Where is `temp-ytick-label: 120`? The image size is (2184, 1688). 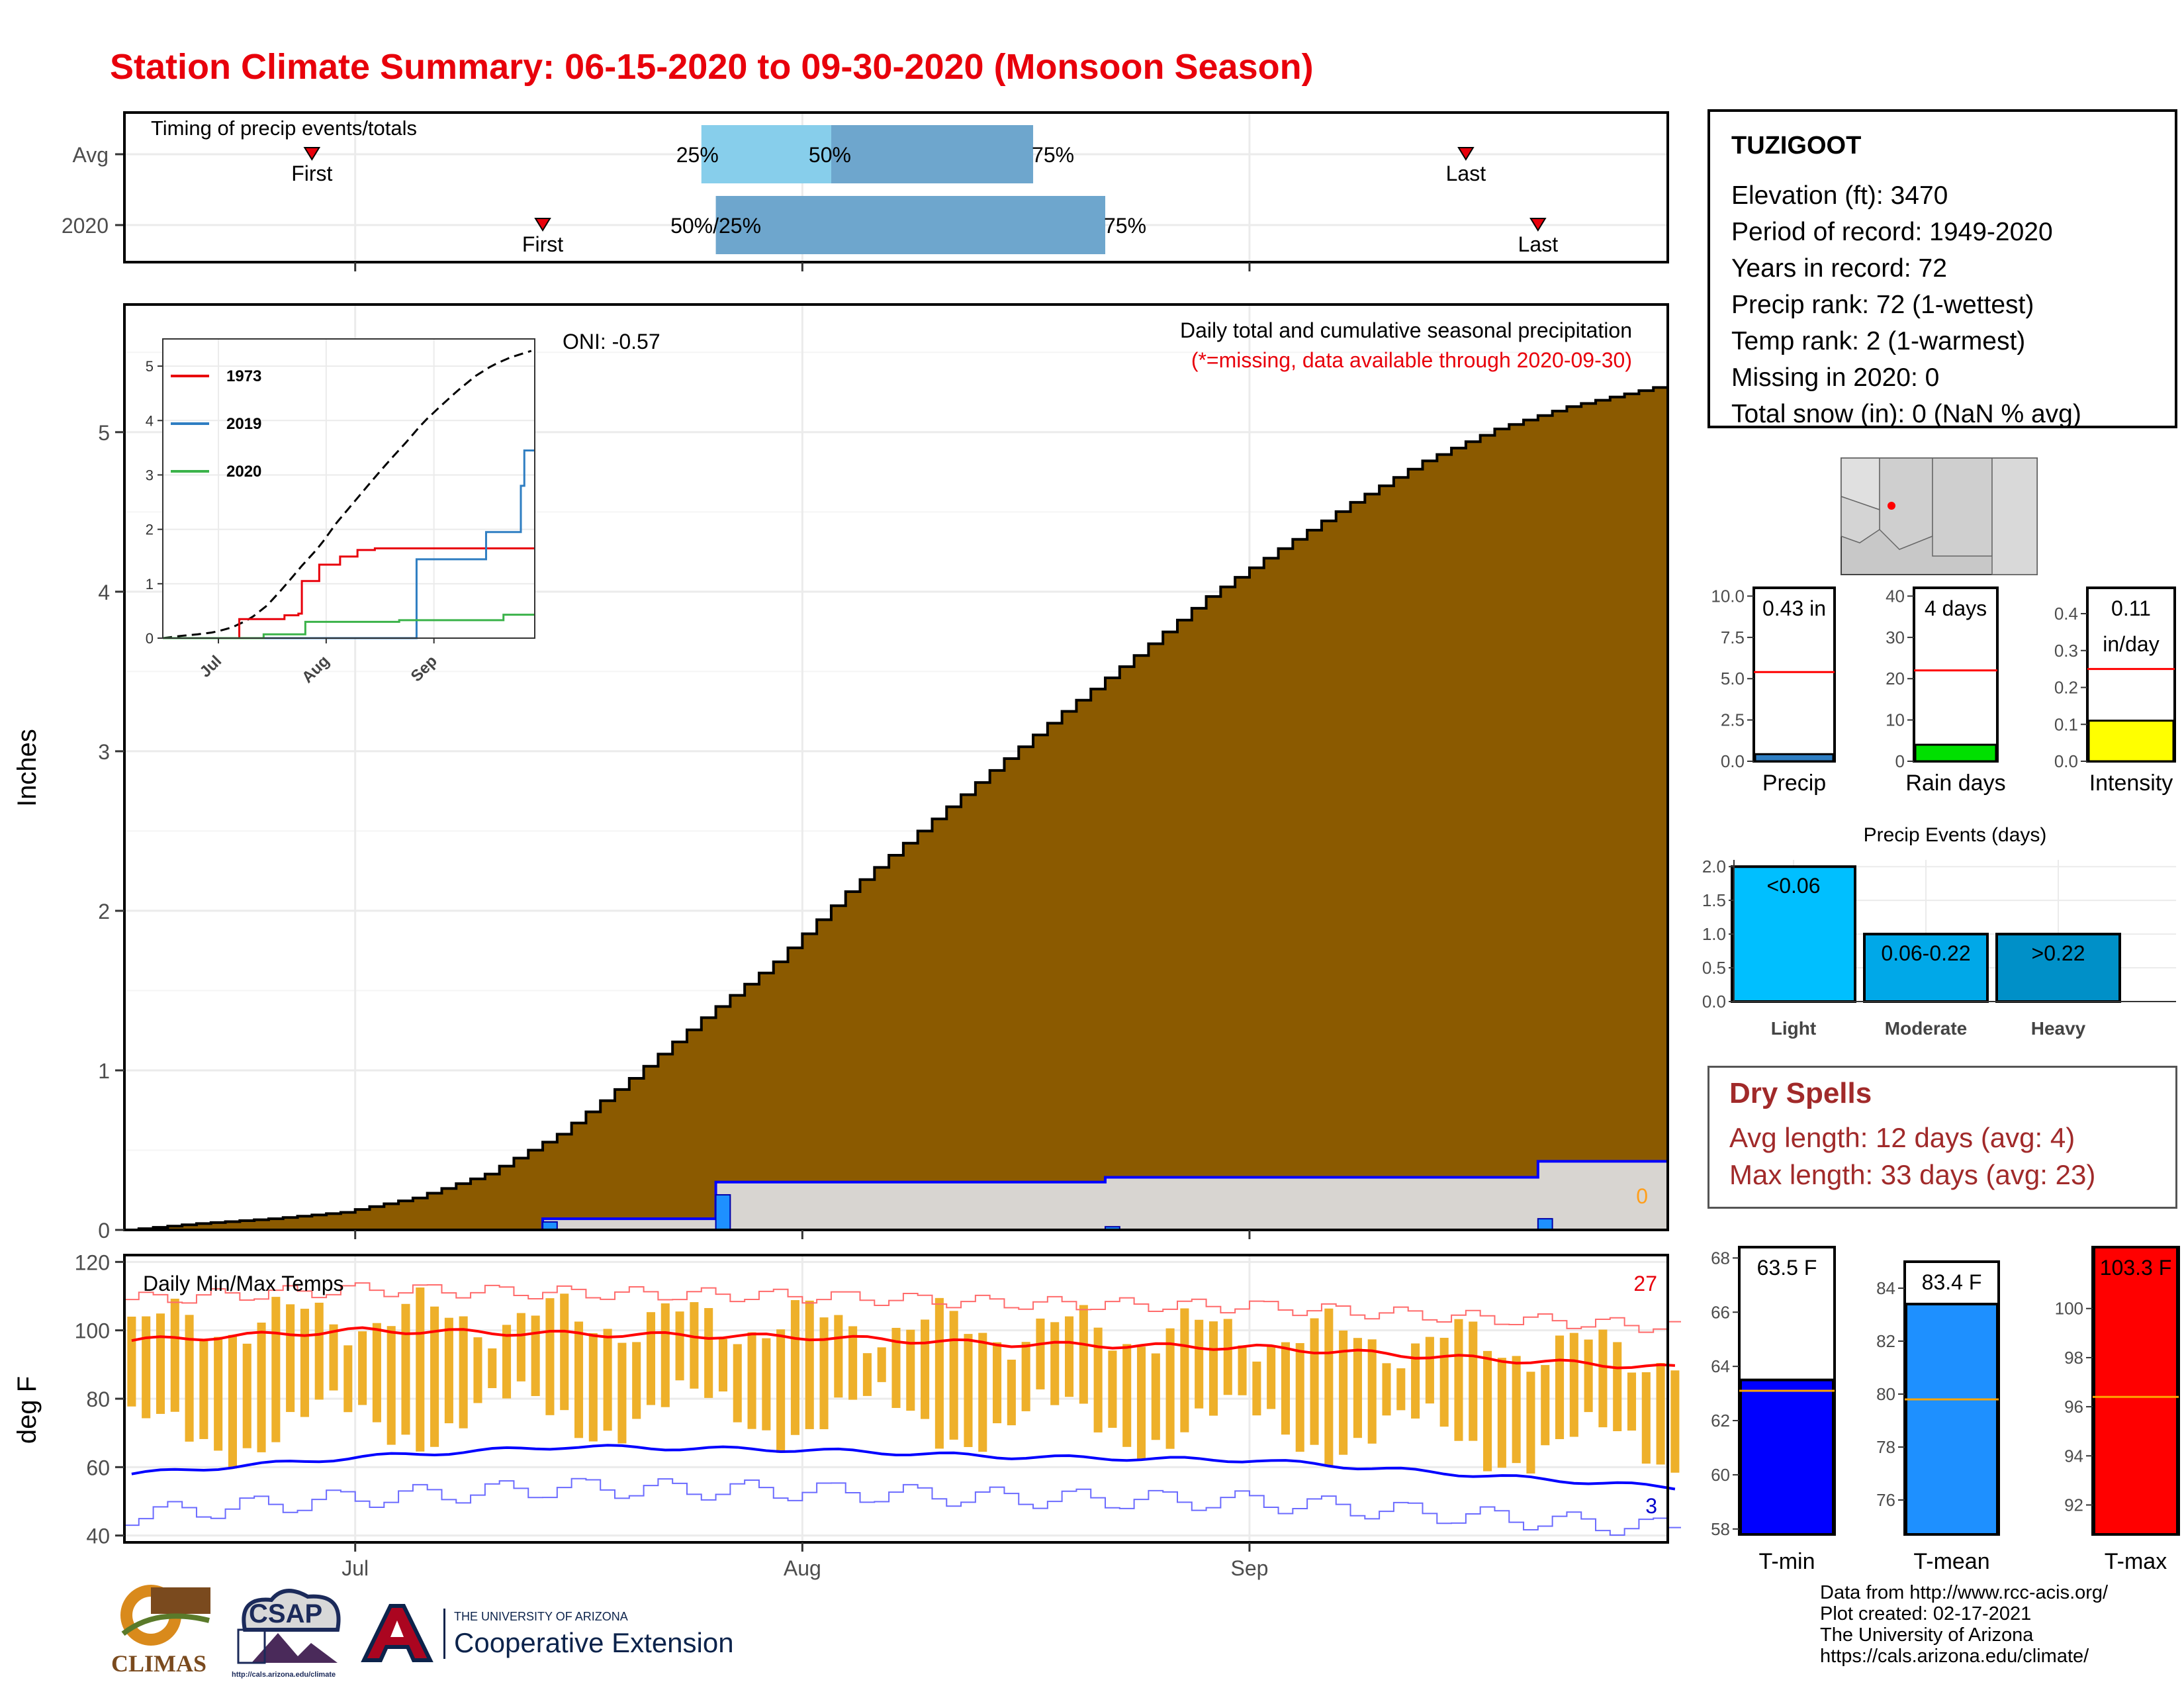 temp-ytick-label: 120 is located at coordinates (92, 1262).